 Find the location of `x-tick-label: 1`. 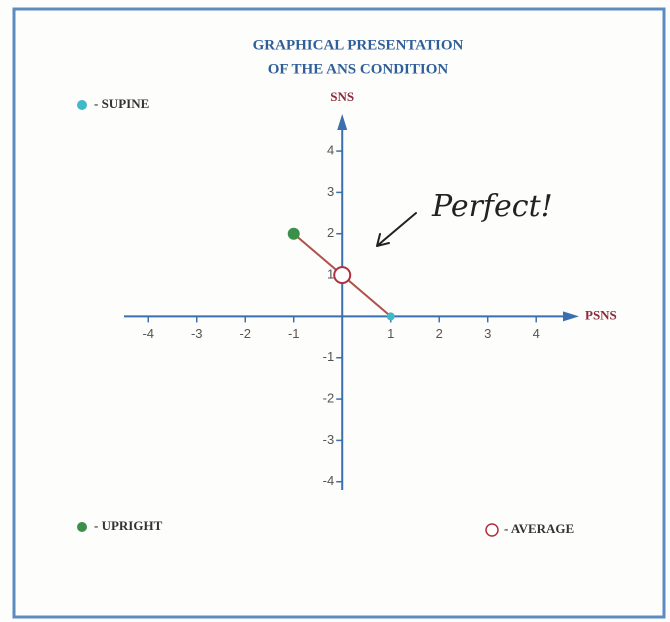

x-tick-label: 1 is located at coordinates (390, 333).